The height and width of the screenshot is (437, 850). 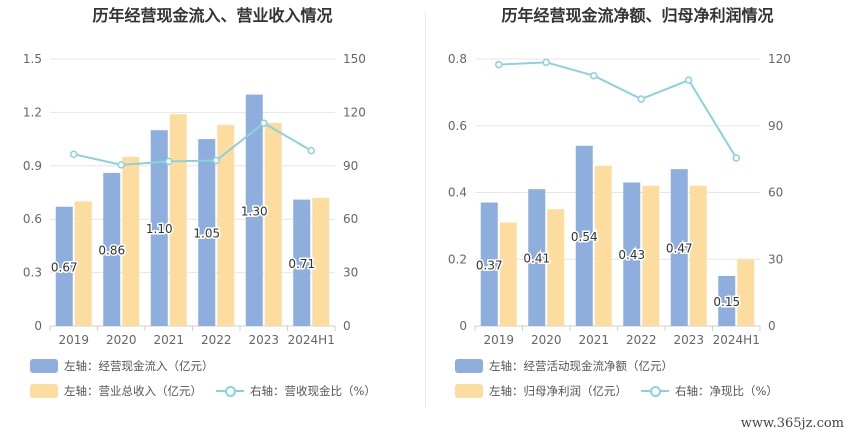 What do you see at coordinates (212, 15) in the screenshot?
I see `chart-title-left: 历年经营现金流入、营业收入情况` at bounding box center [212, 15].